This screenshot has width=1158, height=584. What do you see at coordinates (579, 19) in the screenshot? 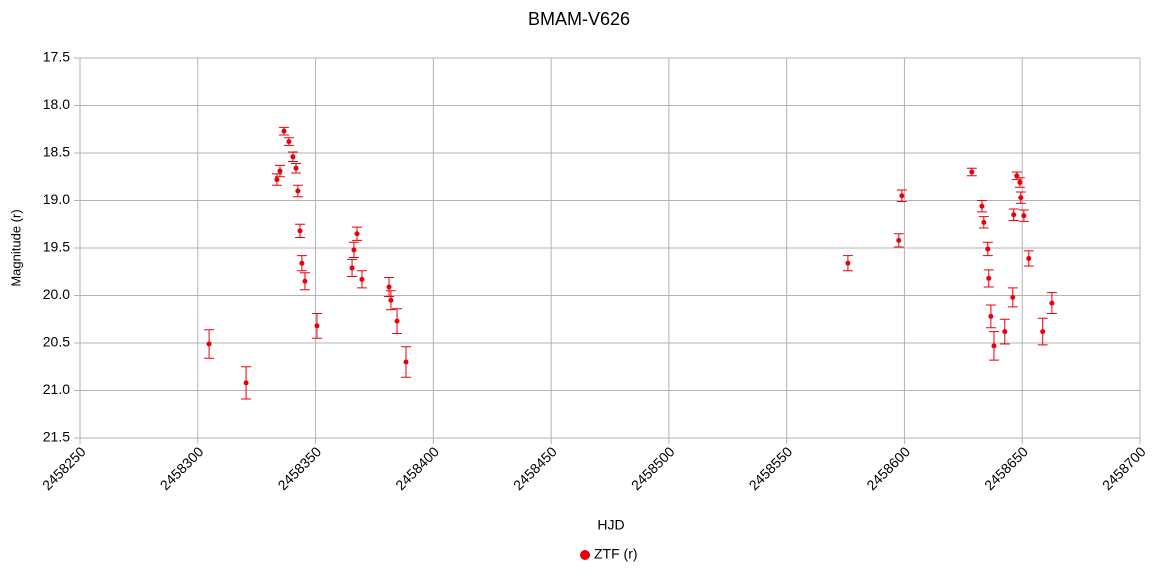
I see `chart-title: BMAM-V626` at bounding box center [579, 19].